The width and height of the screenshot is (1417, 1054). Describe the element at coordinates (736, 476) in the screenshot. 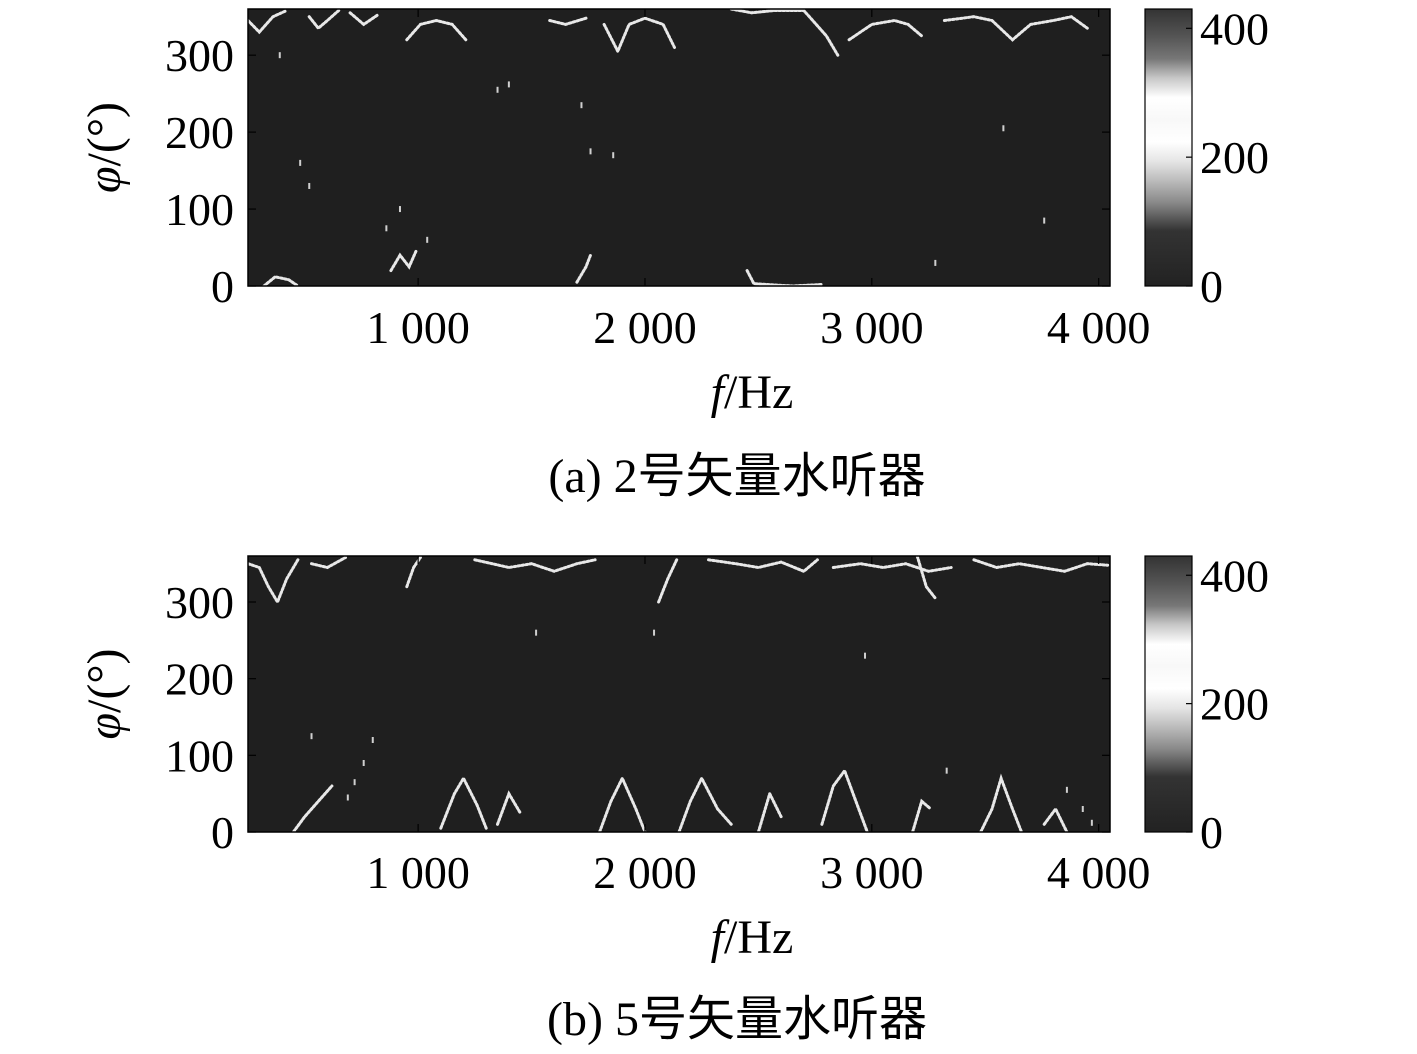

I see `panel-caption: (a) 2号矢量水听器` at that location.